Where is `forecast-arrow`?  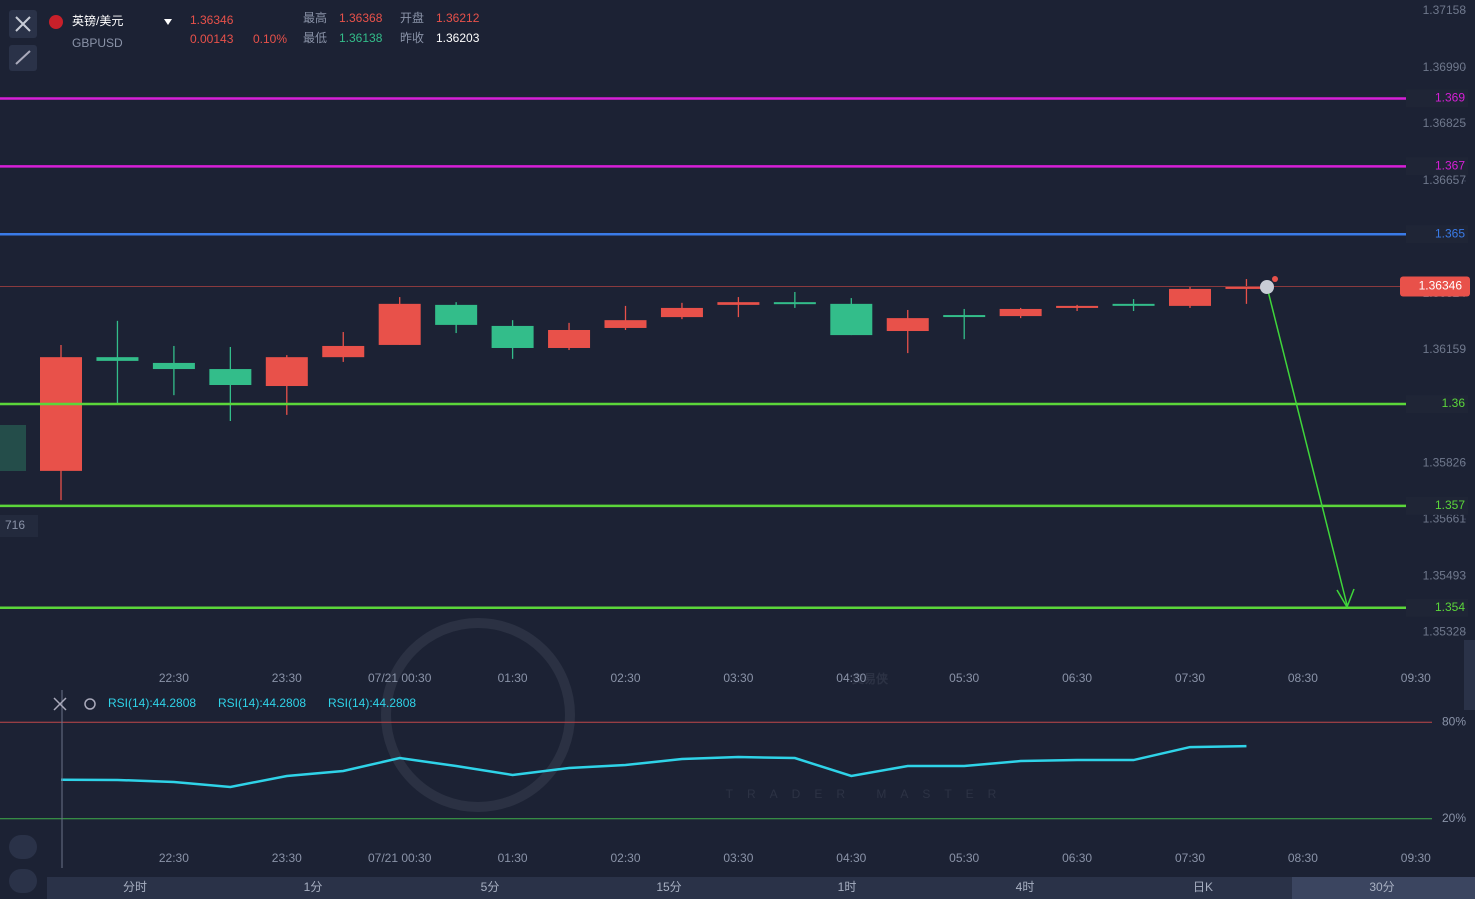 forecast-arrow is located at coordinates (1307, 446).